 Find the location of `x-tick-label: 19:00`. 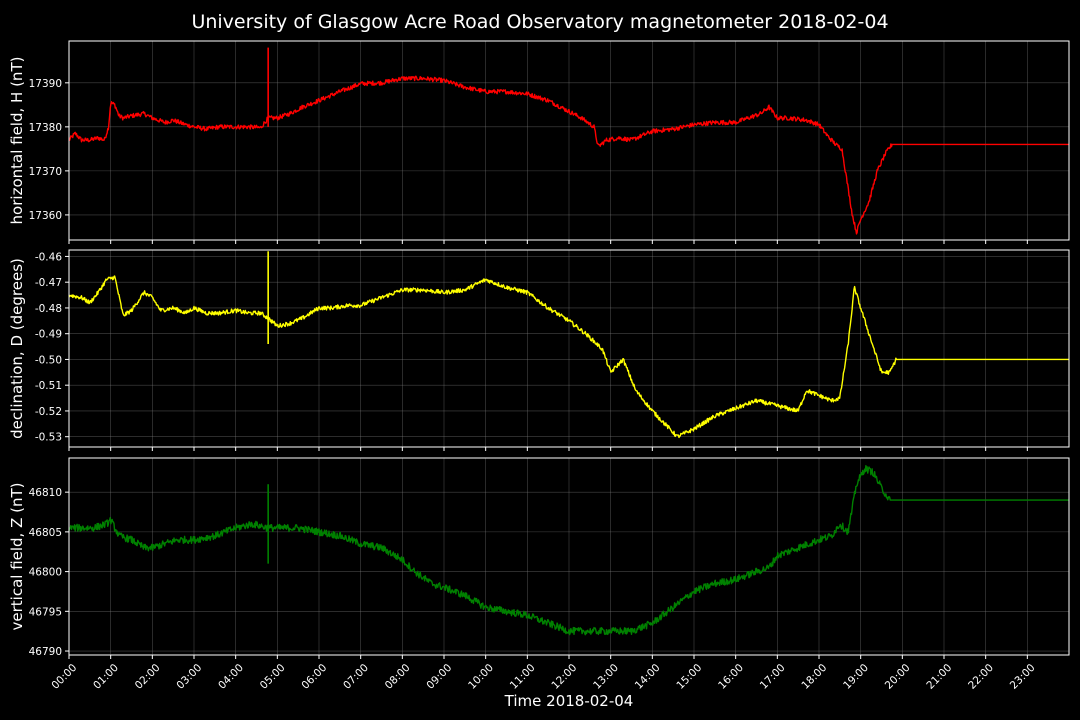

x-tick-label: 19:00 is located at coordinates (856, 677).